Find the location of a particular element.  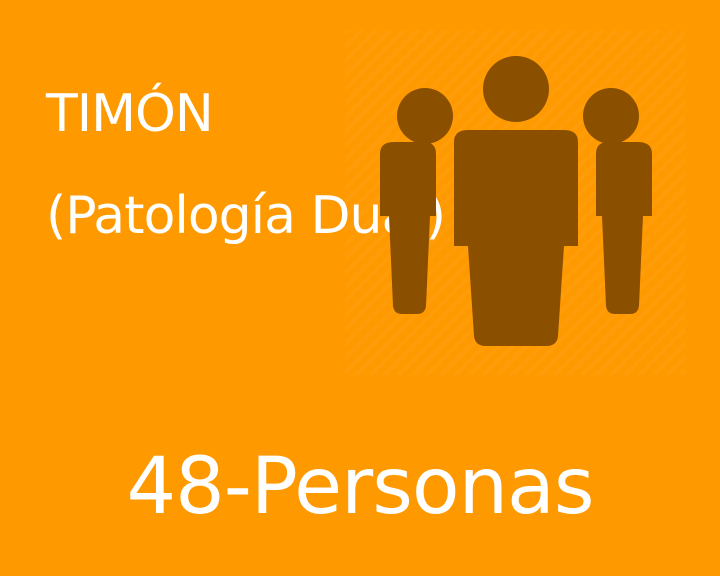

program-title: TIMÓN is located at coordinates (130, 114).